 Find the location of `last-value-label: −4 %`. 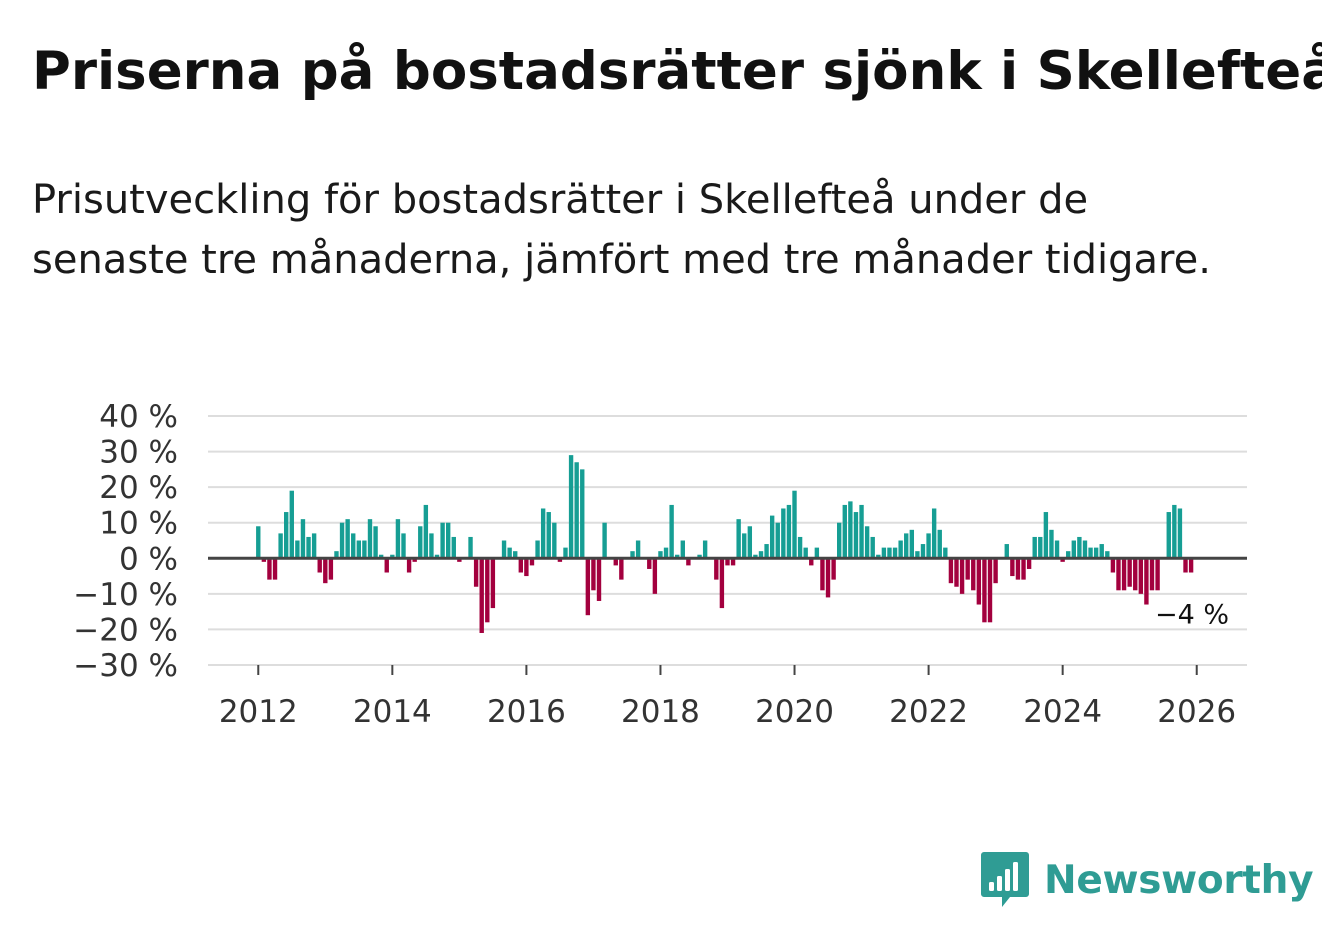

last-value-label: −4 % is located at coordinates (1192, 615).